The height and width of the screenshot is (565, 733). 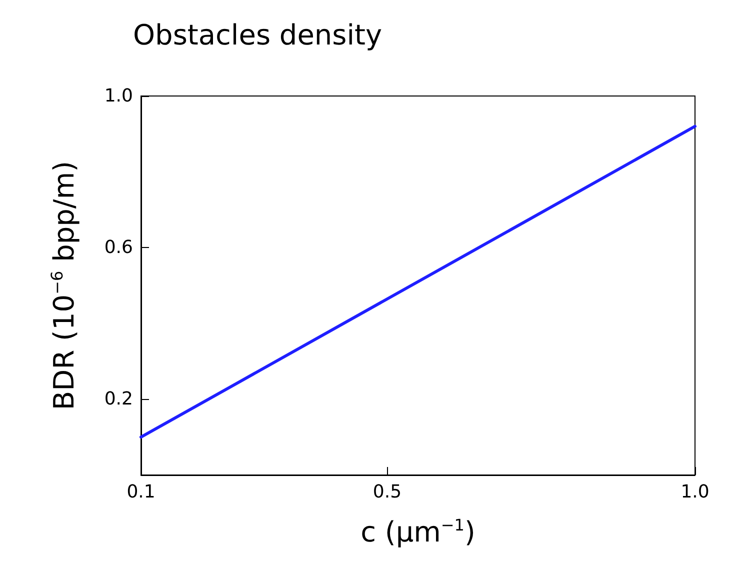 I want to click on y-tick-label: 0.6, so click(x=118, y=247).